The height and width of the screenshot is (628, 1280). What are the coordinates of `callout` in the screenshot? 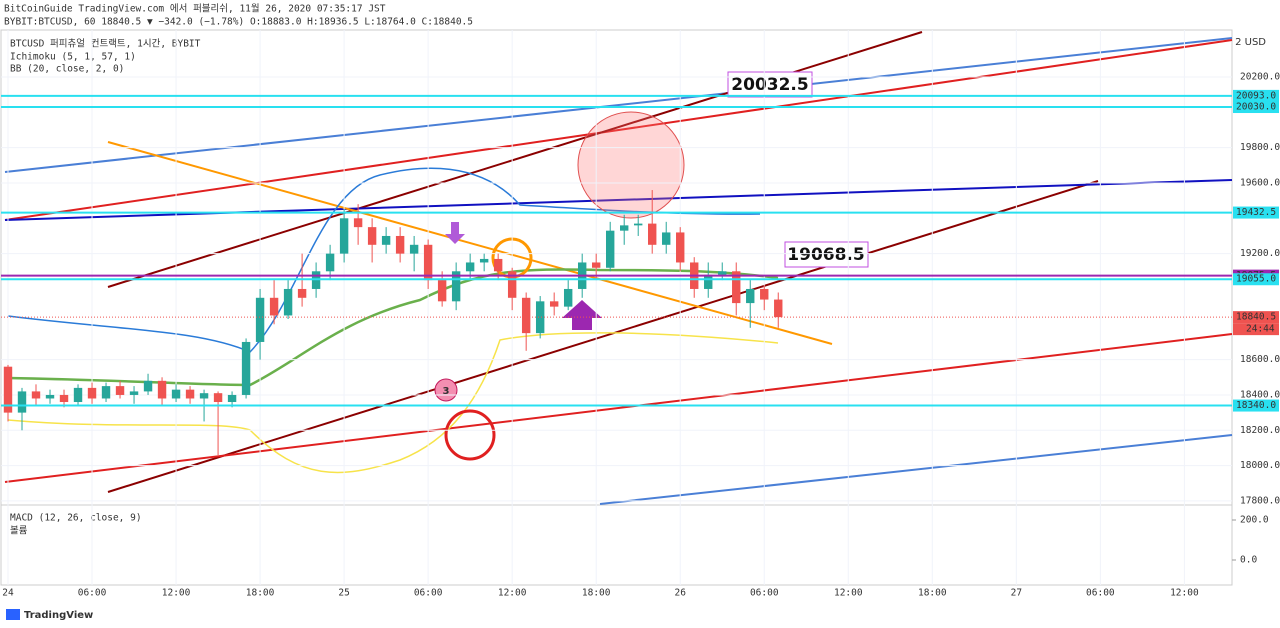 It's located at (770, 84).